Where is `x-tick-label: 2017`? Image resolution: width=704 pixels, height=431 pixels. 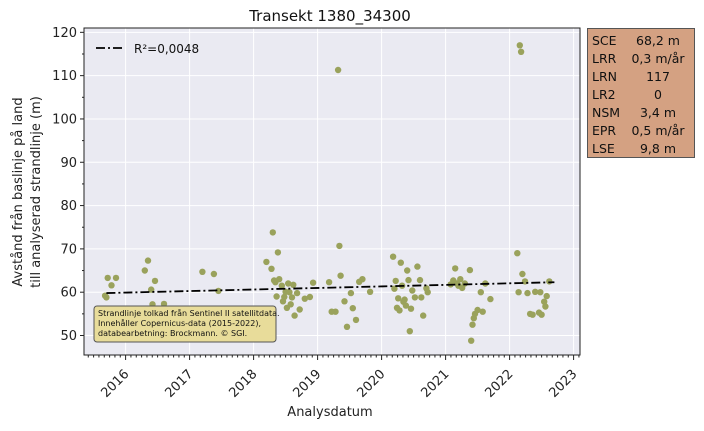
x-tick-label: 2017 is located at coordinates (179, 384).